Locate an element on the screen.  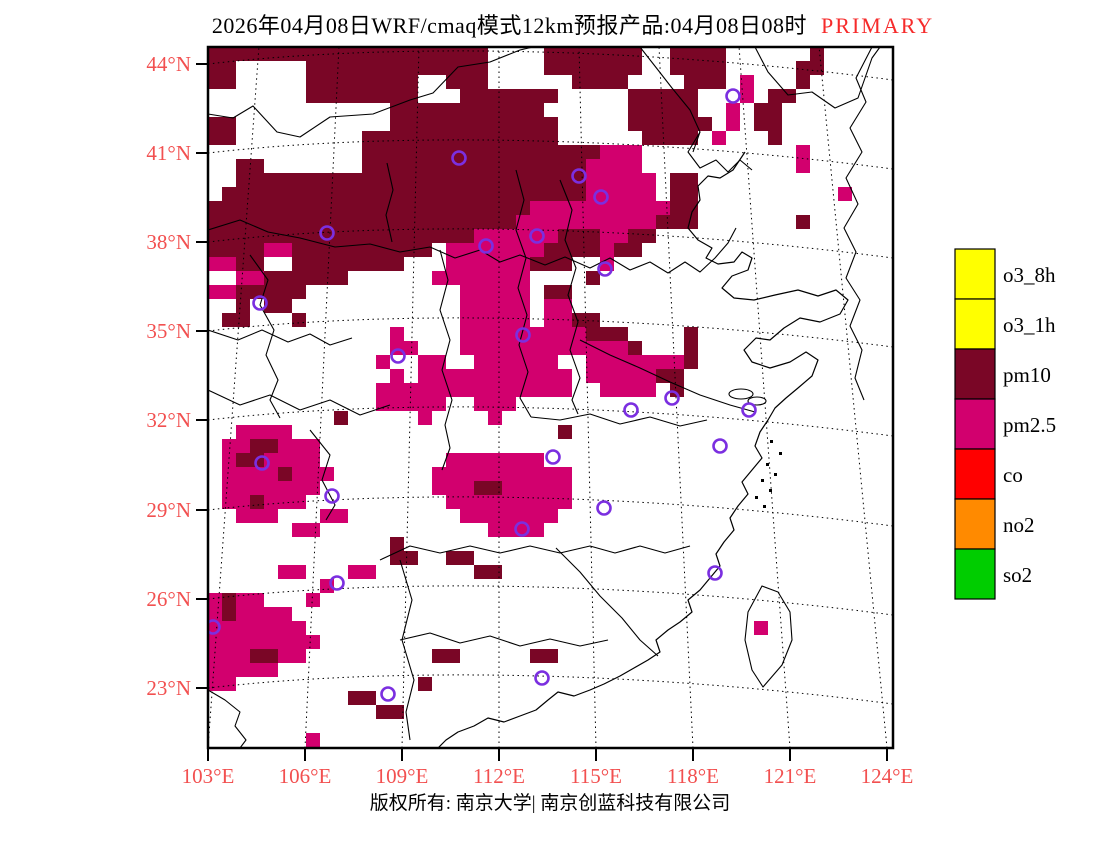
legend-swatch-co is located at coordinates (975, 474).